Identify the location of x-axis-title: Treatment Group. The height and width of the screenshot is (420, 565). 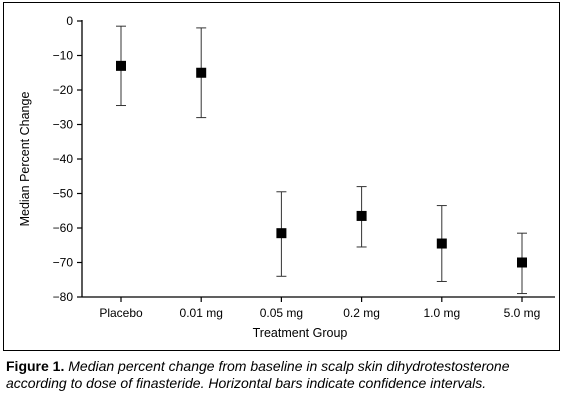
(300, 333).